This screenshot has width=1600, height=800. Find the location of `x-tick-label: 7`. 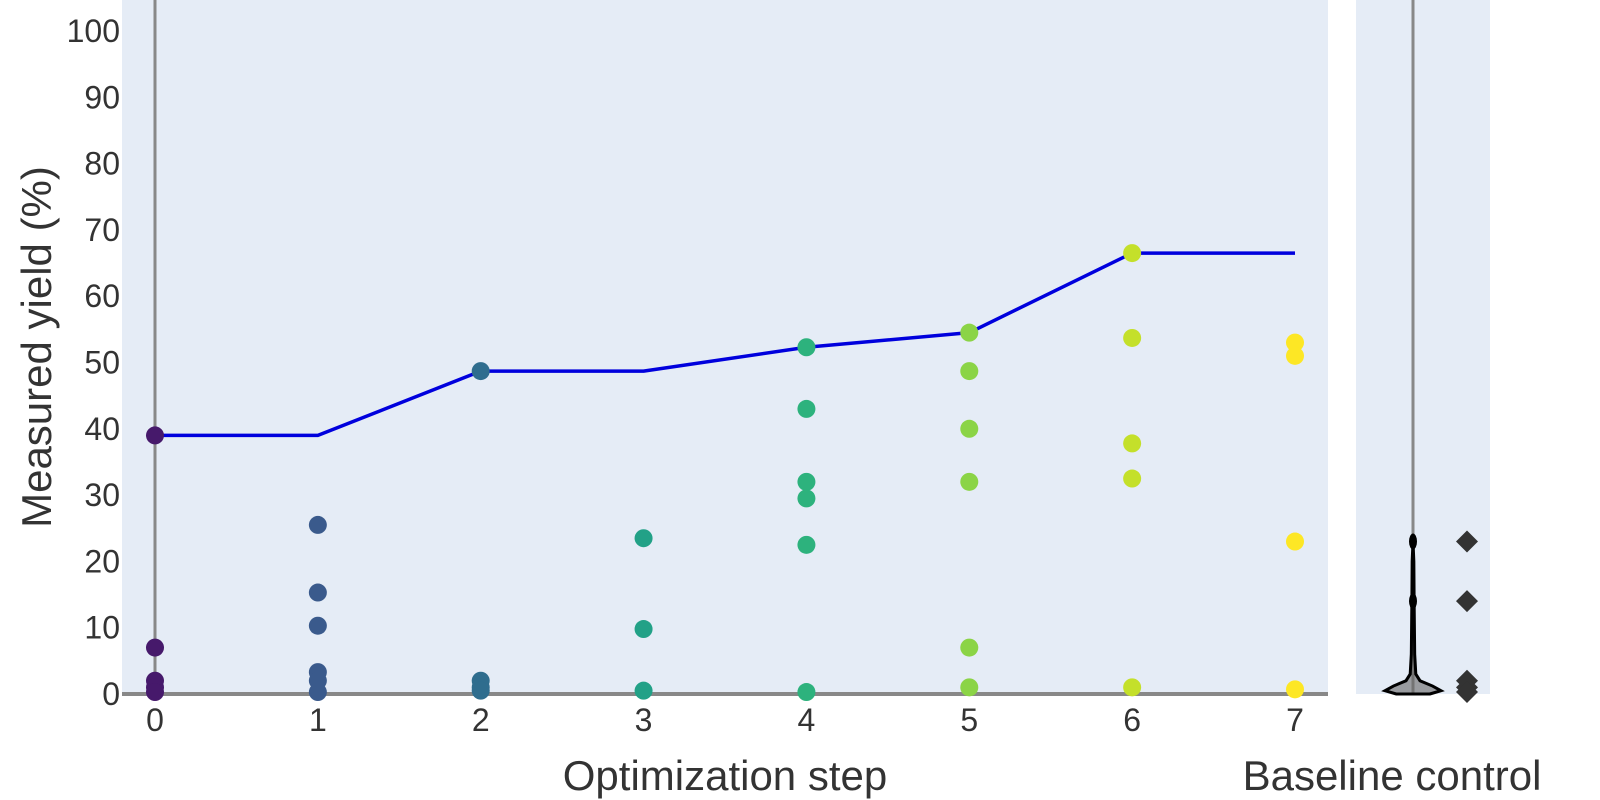

x-tick-label: 7 is located at coordinates (1295, 720).